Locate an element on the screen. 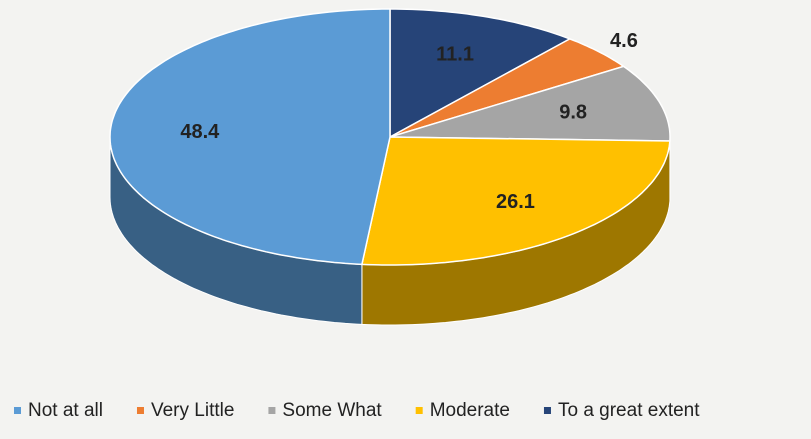 The width and height of the screenshot is (811, 439). value-label: 26.1 is located at coordinates (515, 202).